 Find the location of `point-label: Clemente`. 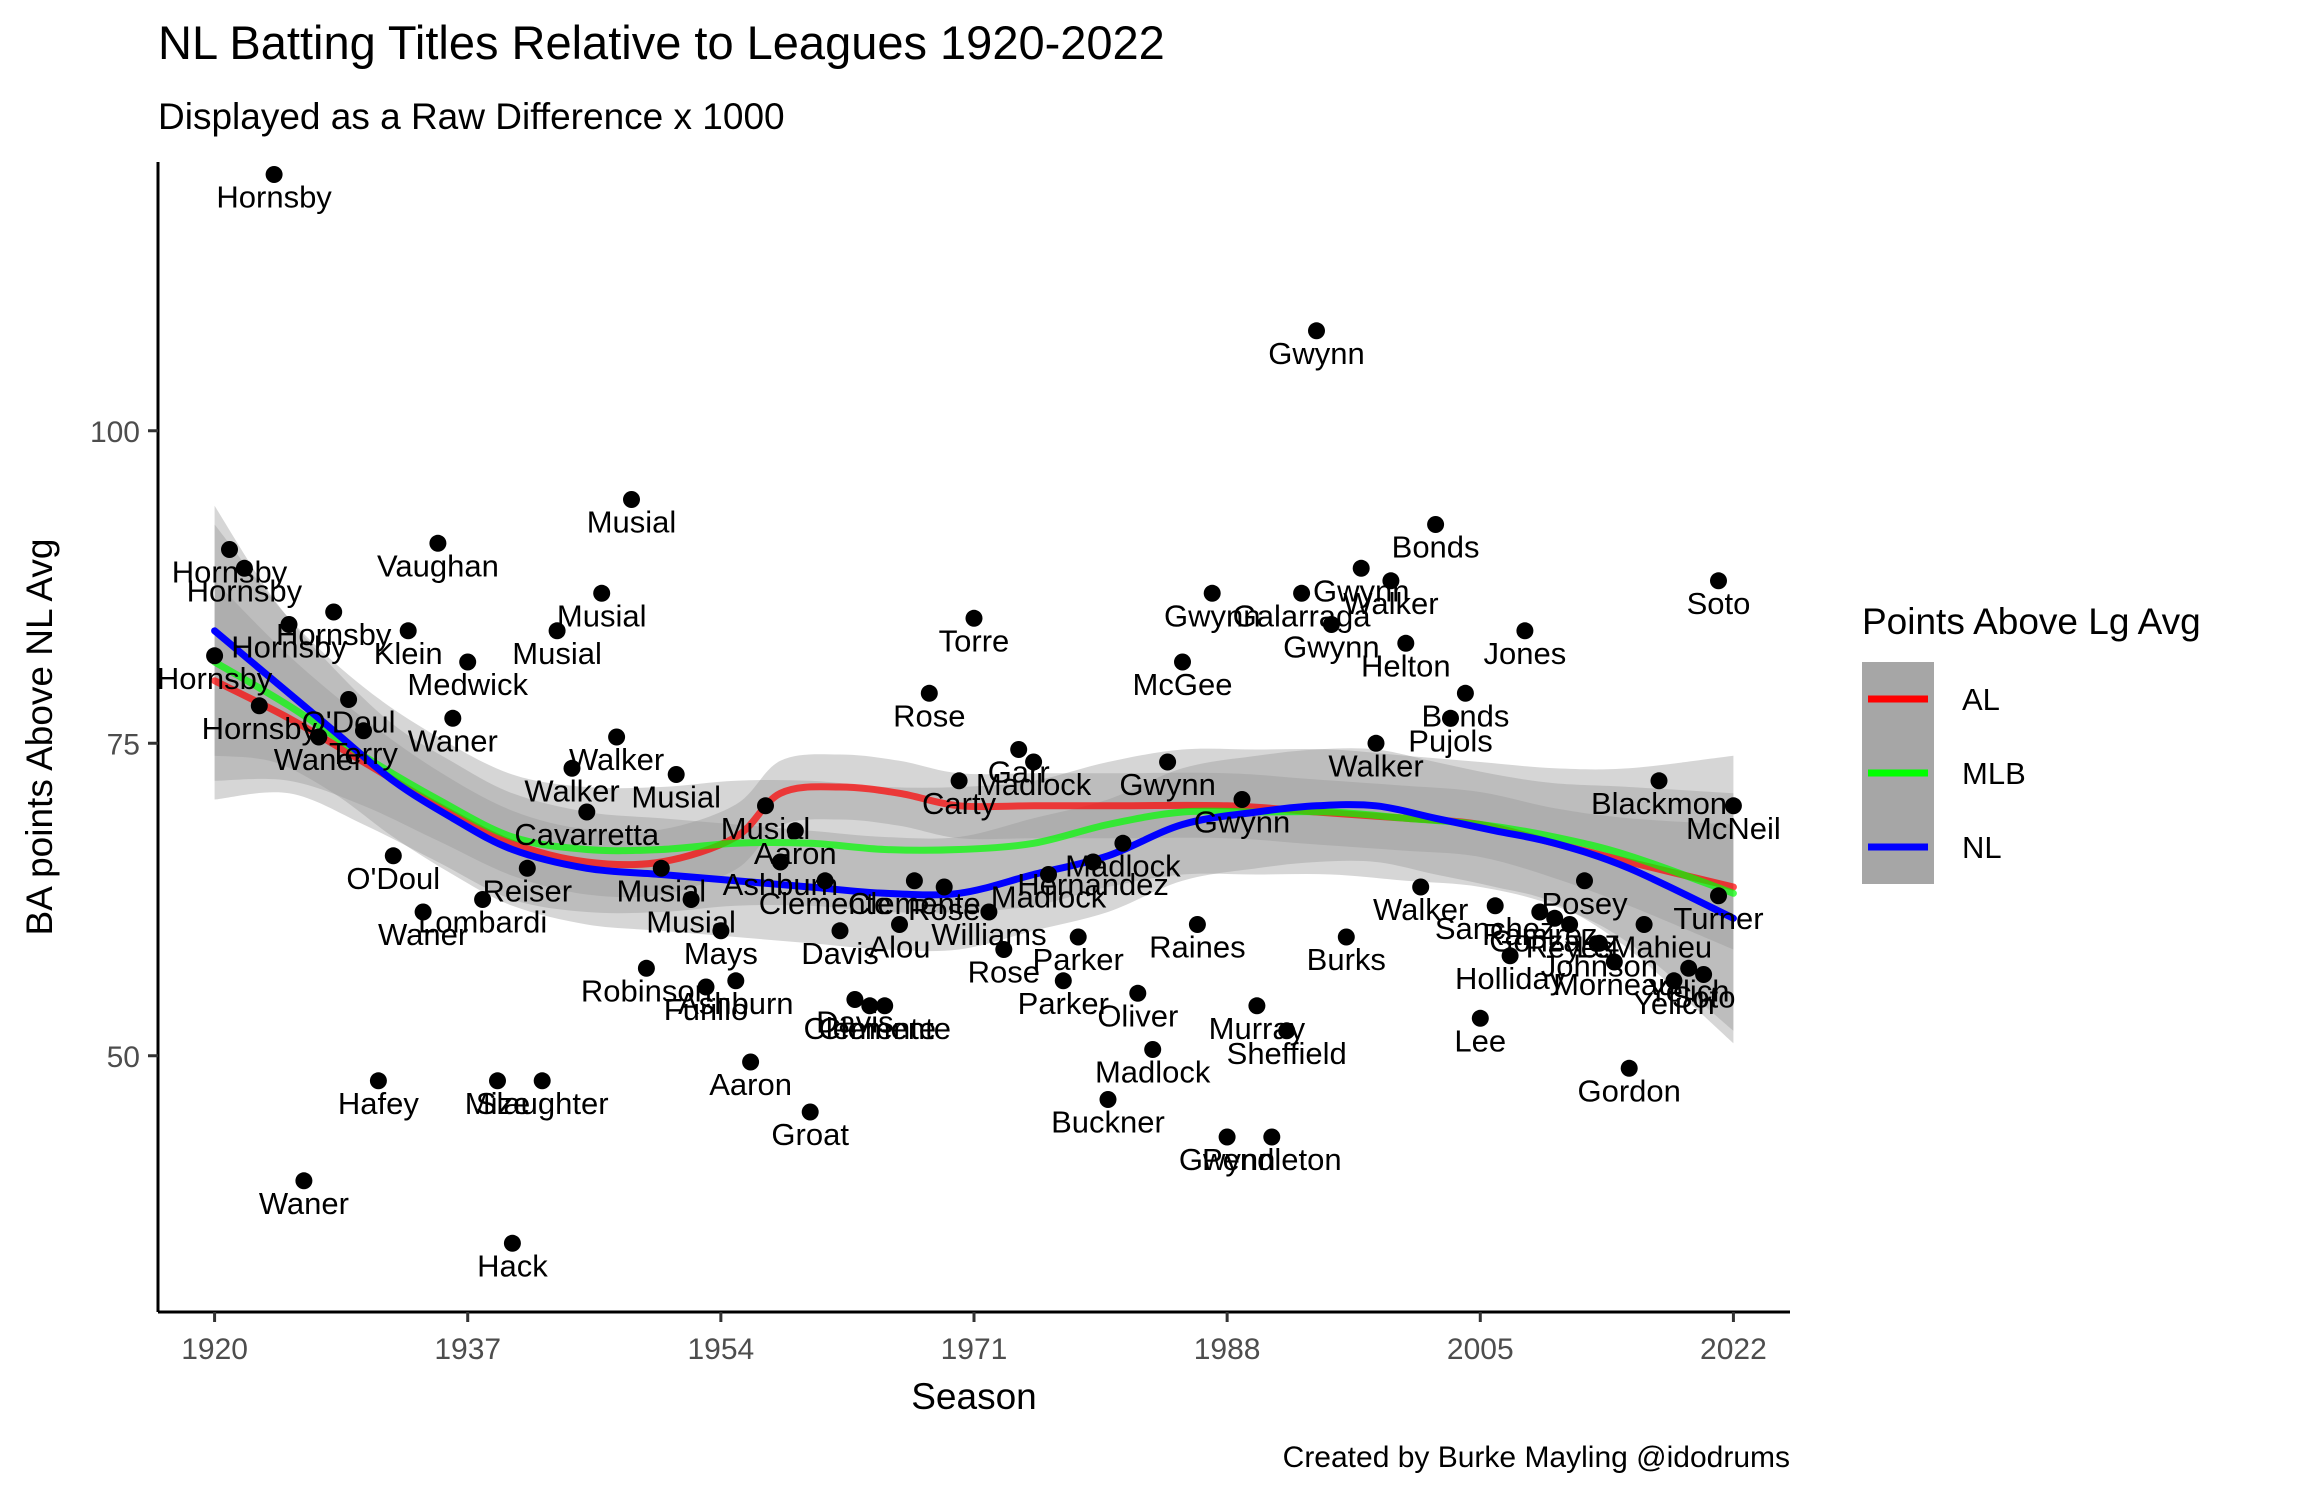

point-label: Clemente is located at coordinates (884, 1028).